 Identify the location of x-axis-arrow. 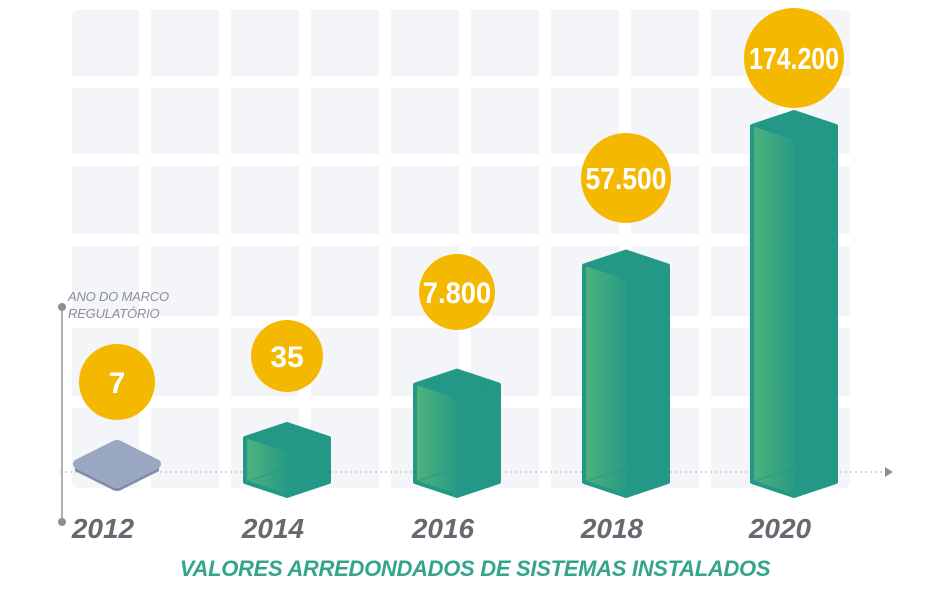
(889, 472).